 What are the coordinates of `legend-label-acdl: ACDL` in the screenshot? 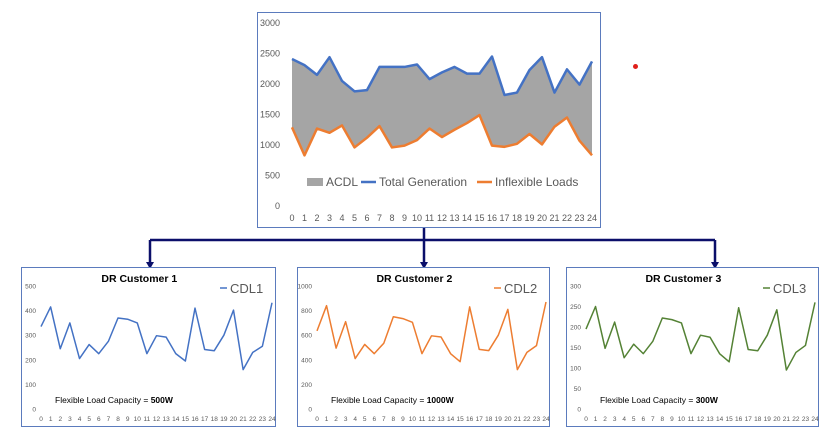 It's located at (342, 182).